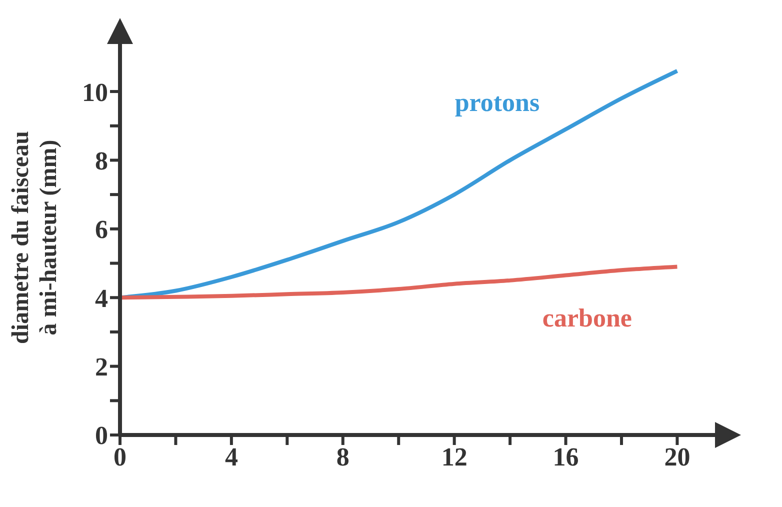 Image resolution: width=782 pixels, height=507 pixels. What do you see at coordinates (101, 298) in the screenshot?
I see `y-tick-label: 4` at bounding box center [101, 298].